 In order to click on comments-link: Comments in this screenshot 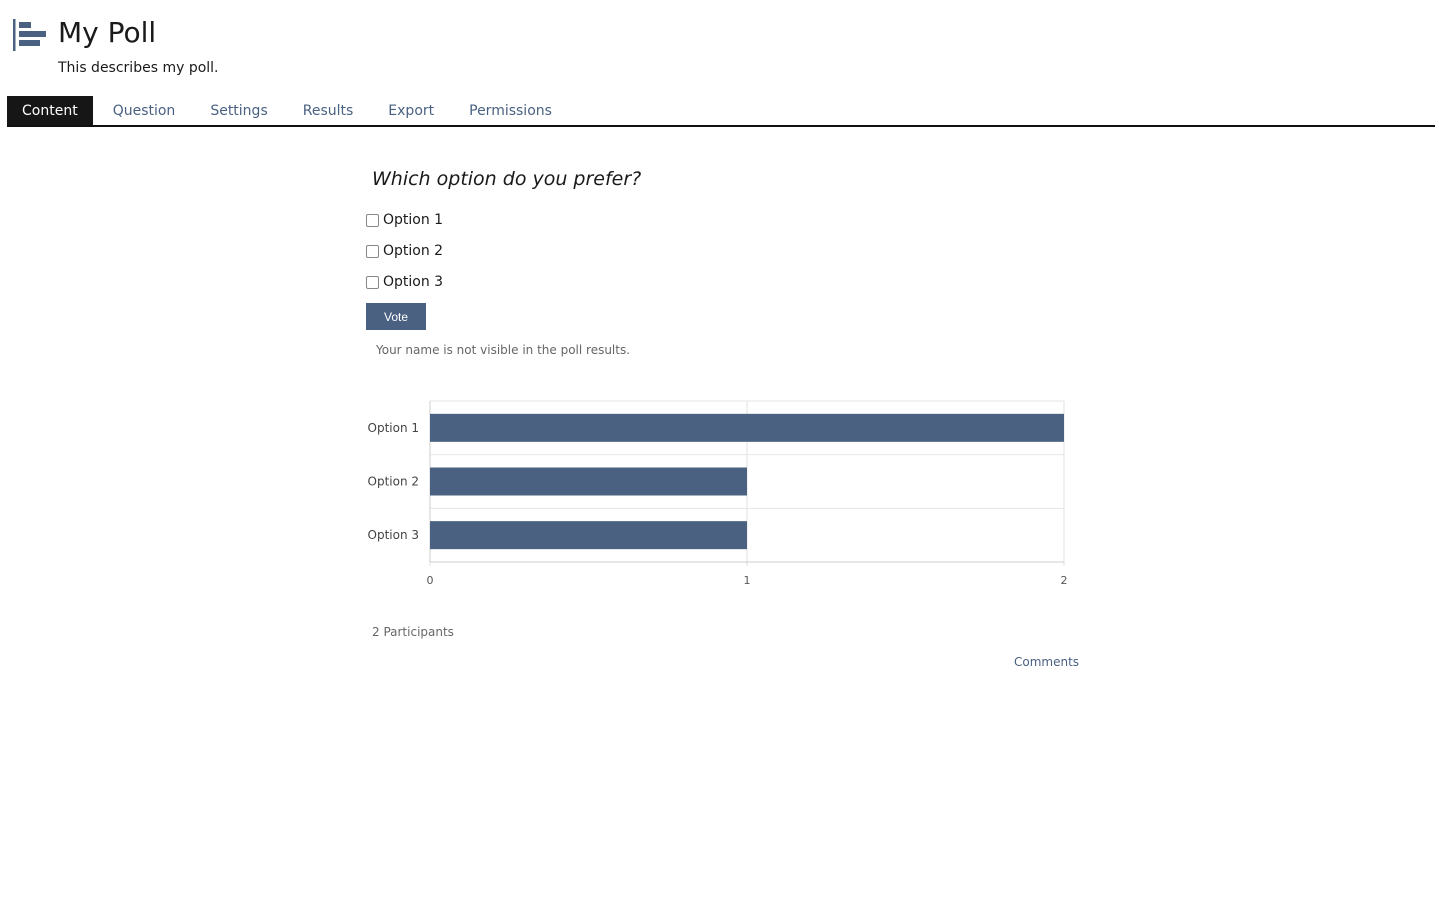, I will do `click(1047, 662)`.